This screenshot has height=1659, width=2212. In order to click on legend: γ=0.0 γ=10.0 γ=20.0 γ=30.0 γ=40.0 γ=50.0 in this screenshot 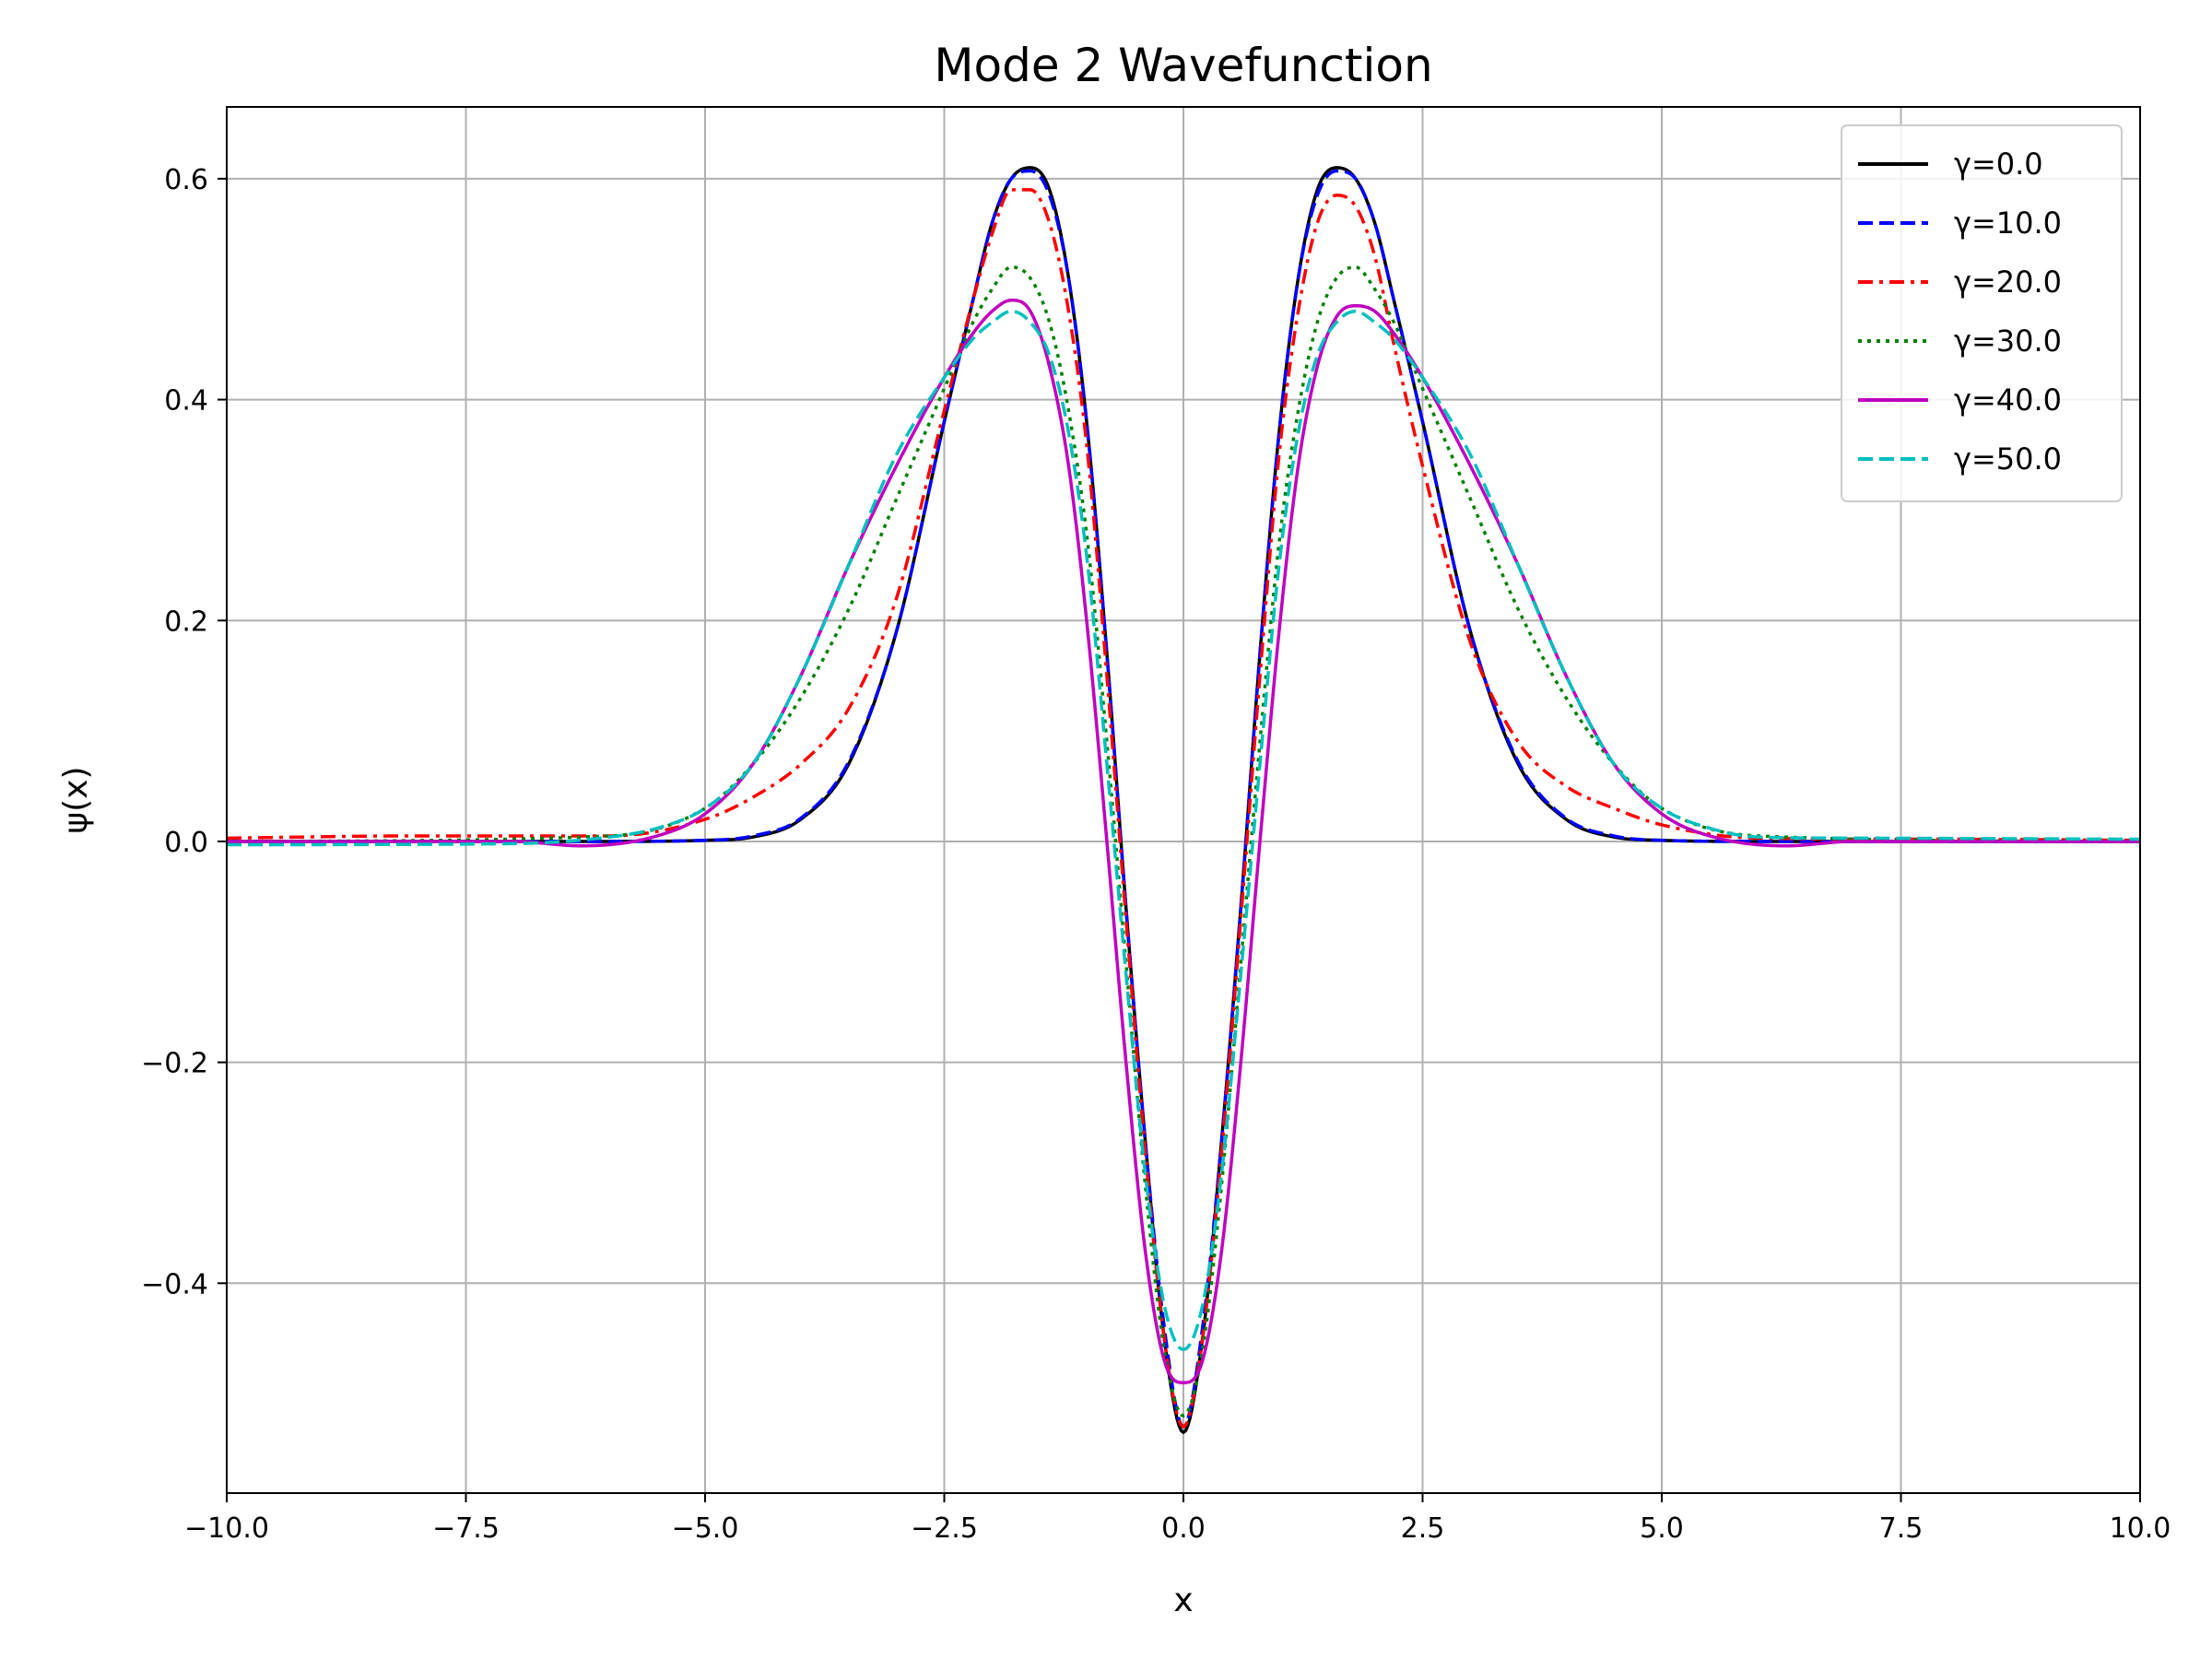, I will do `click(1982, 313)`.